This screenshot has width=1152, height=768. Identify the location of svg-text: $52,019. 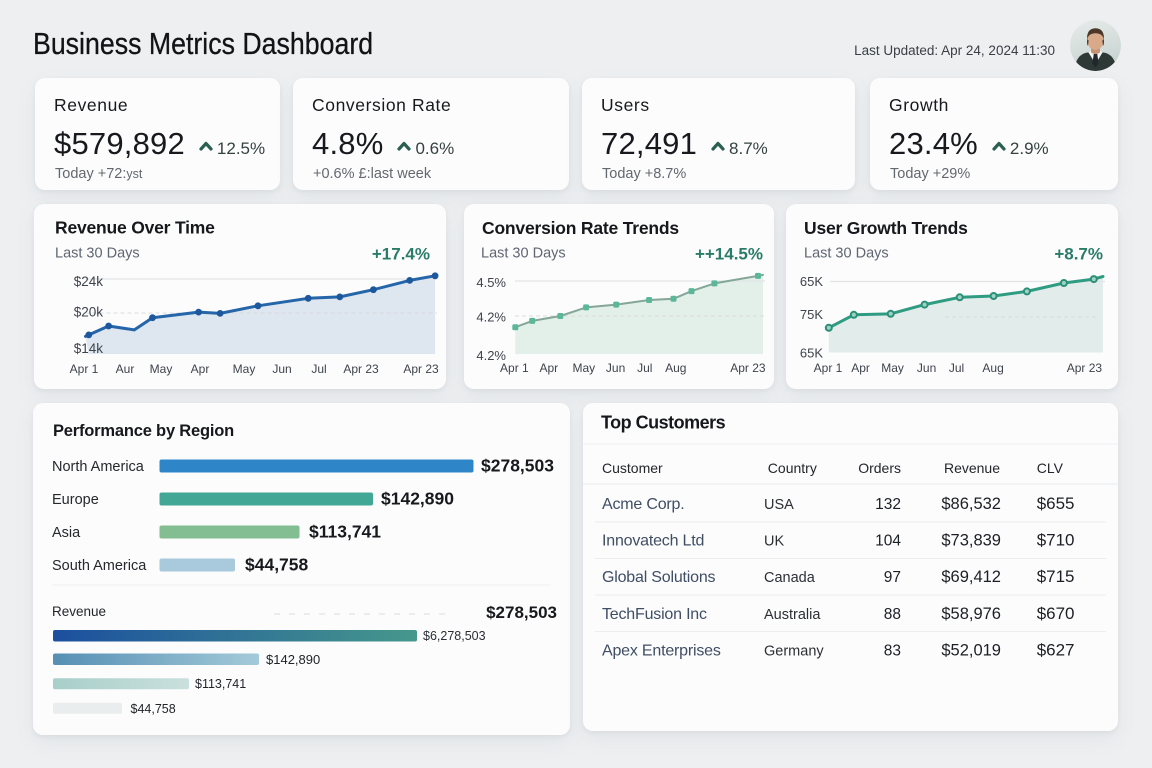
(971, 651).